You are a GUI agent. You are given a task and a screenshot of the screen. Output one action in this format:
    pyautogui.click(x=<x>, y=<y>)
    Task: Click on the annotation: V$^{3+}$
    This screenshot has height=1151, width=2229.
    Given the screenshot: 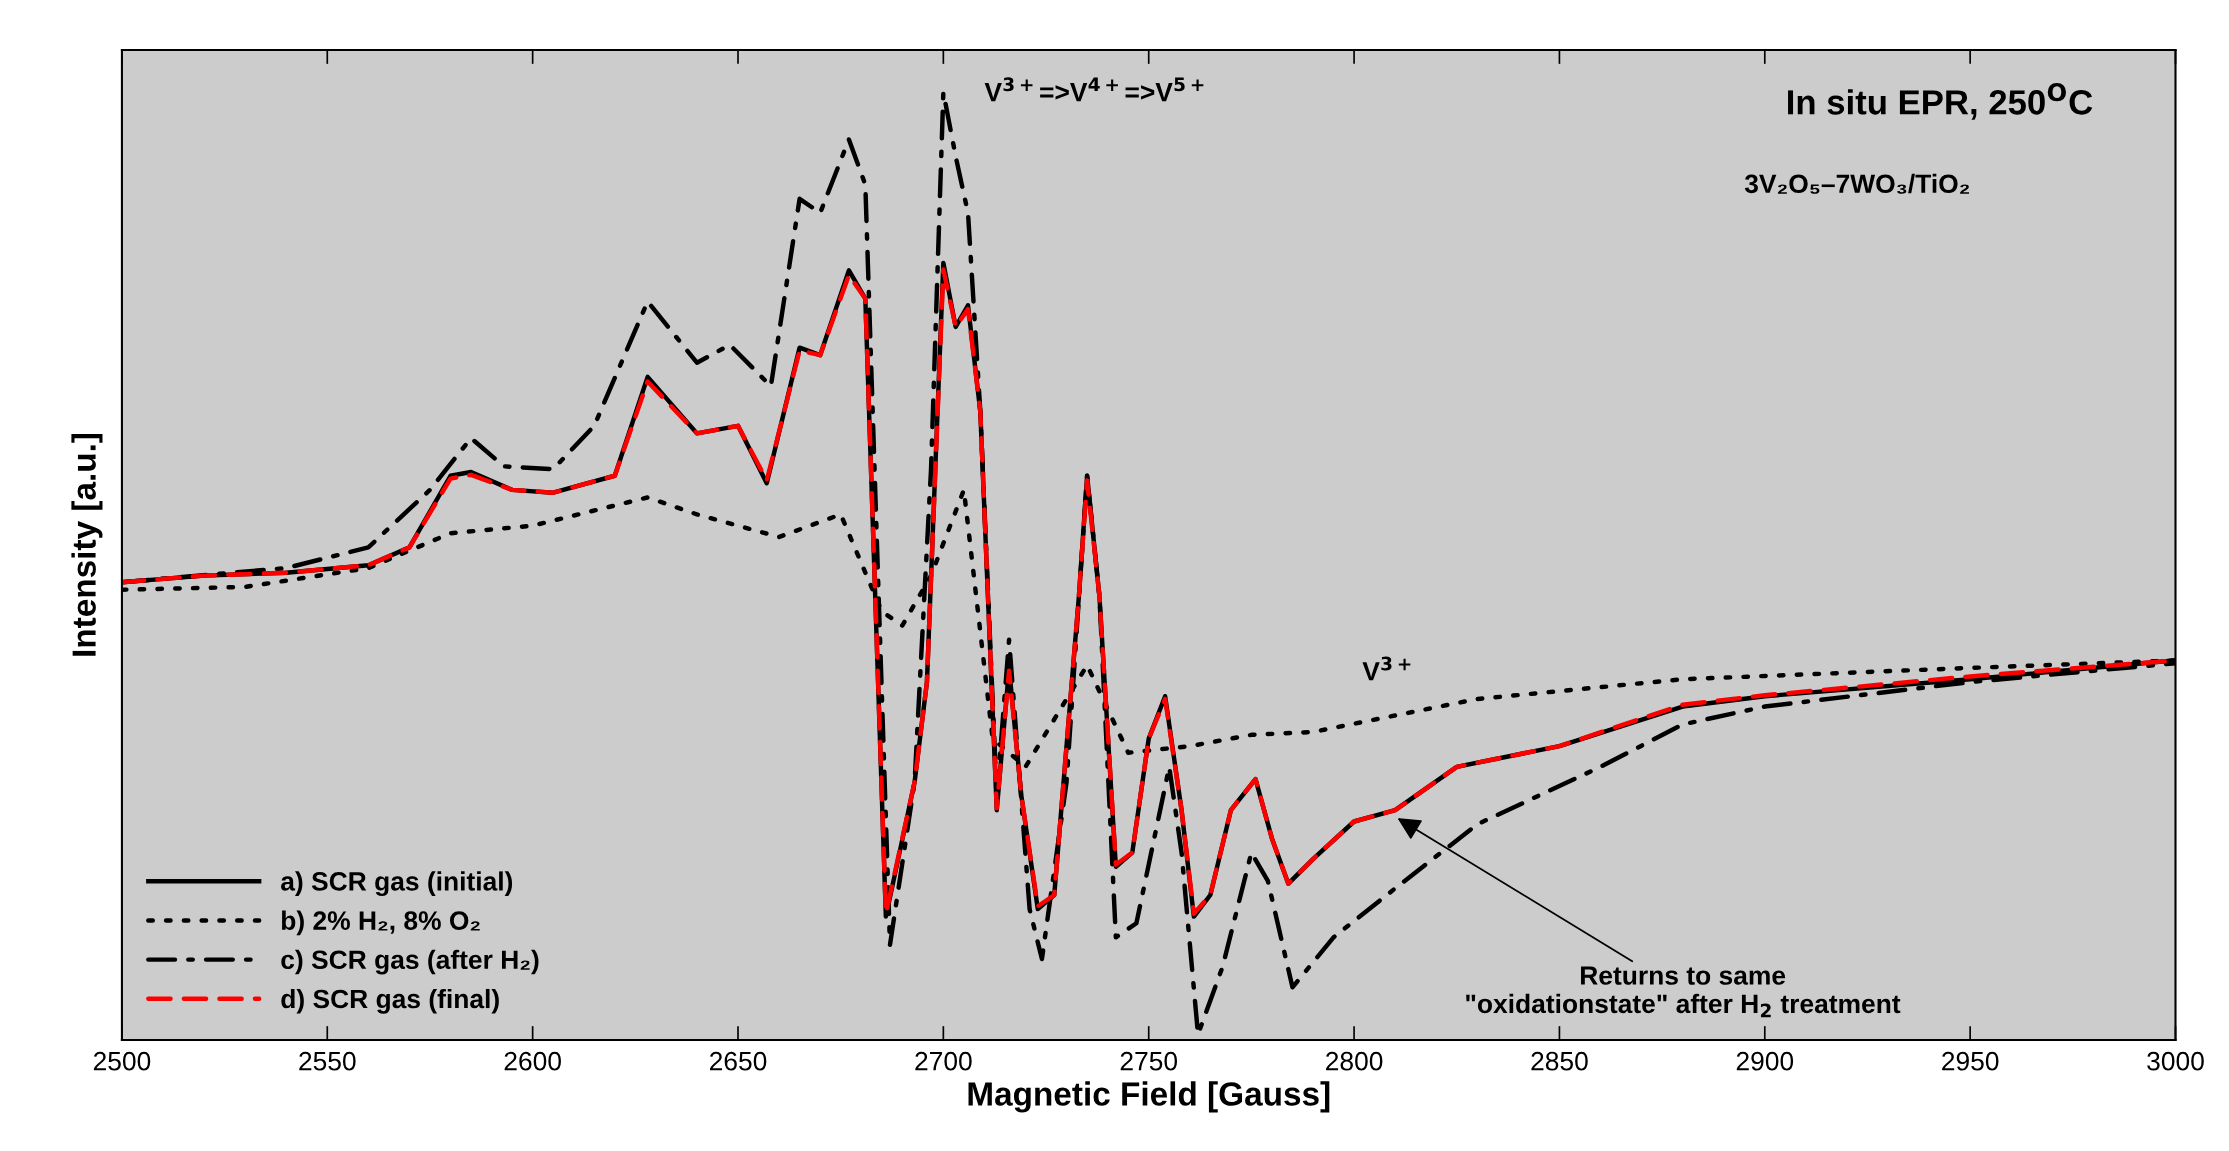 What is the action you would take?
    pyautogui.click(x=1386, y=668)
    